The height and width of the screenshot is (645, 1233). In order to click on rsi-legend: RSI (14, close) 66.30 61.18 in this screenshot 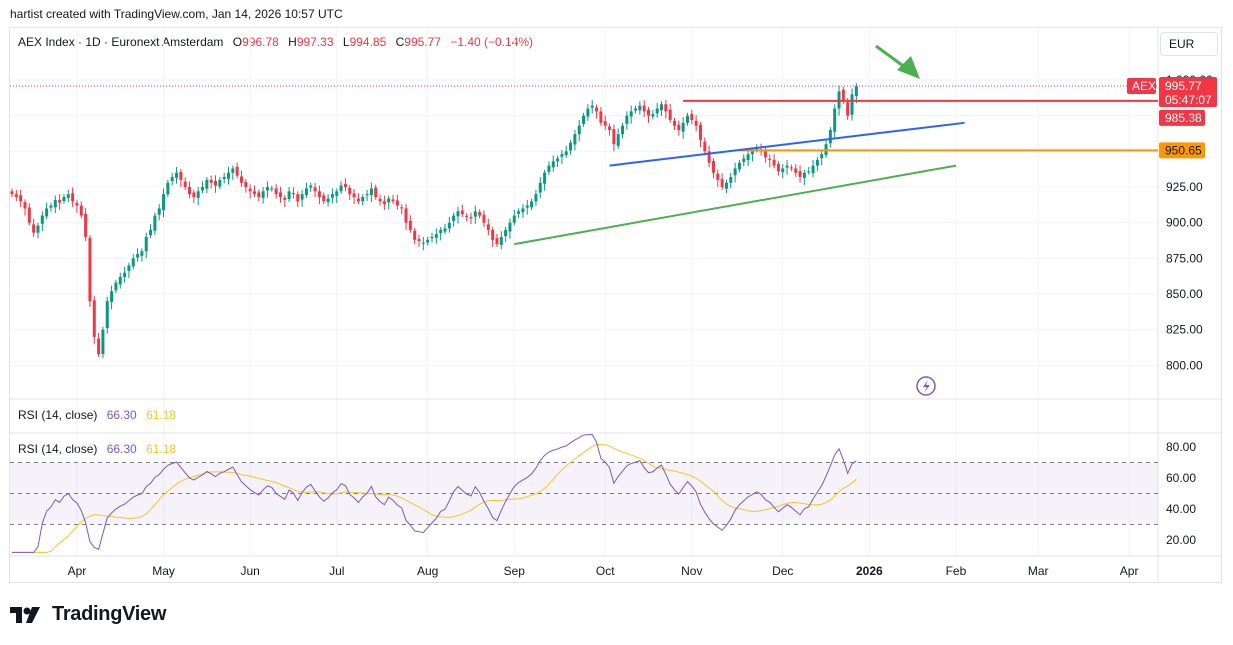, I will do `click(97, 449)`.